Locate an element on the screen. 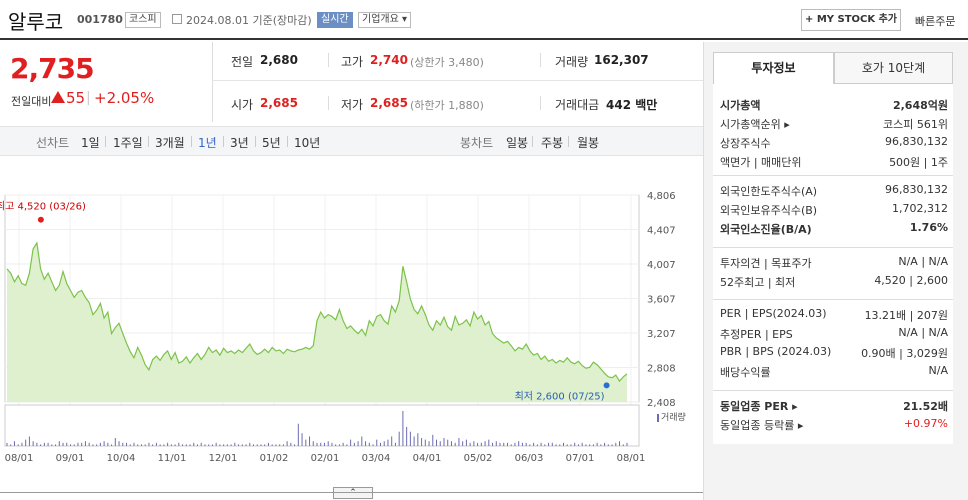  current-price: 2,735 is located at coordinates (52, 68).